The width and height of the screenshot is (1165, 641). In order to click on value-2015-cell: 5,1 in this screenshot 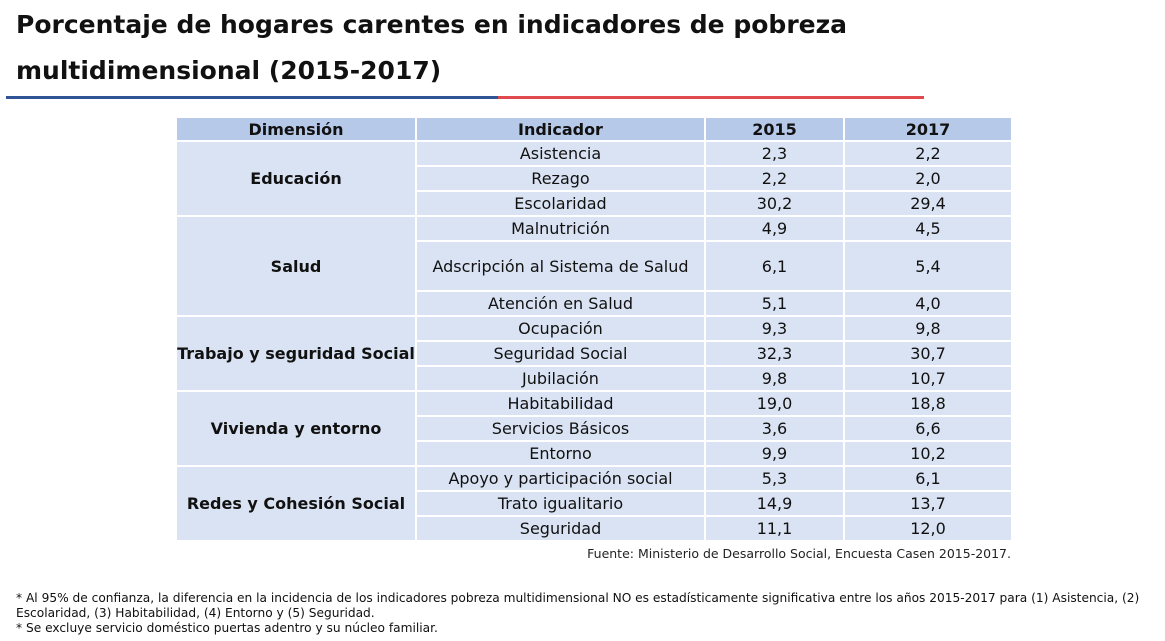, I will do `click(775, 304)`.